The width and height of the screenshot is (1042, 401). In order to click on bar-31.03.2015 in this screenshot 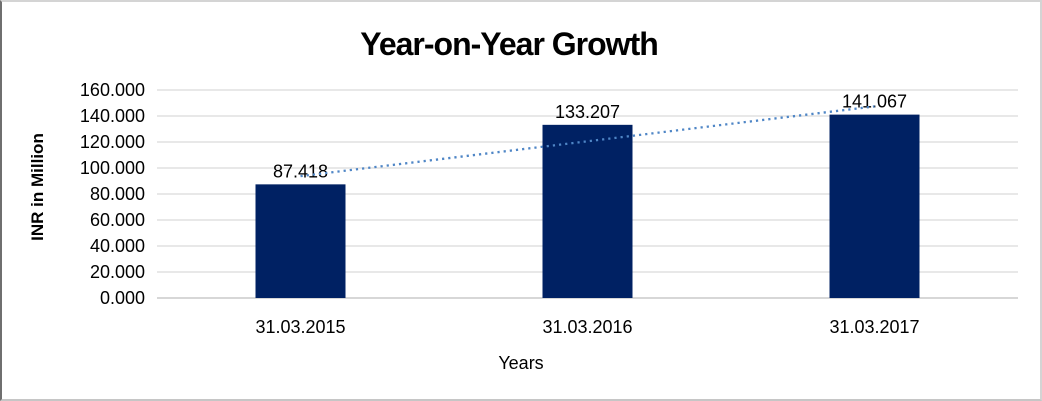, I will do `click(300, 241)`.